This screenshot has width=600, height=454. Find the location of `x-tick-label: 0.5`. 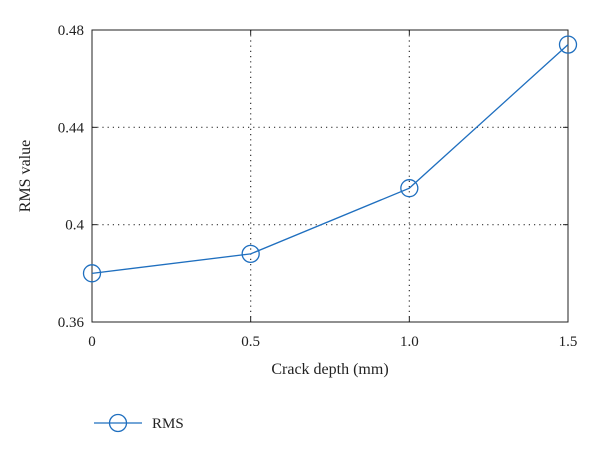

x-tick-label: 0.5 is located at coordinates (250, 342).